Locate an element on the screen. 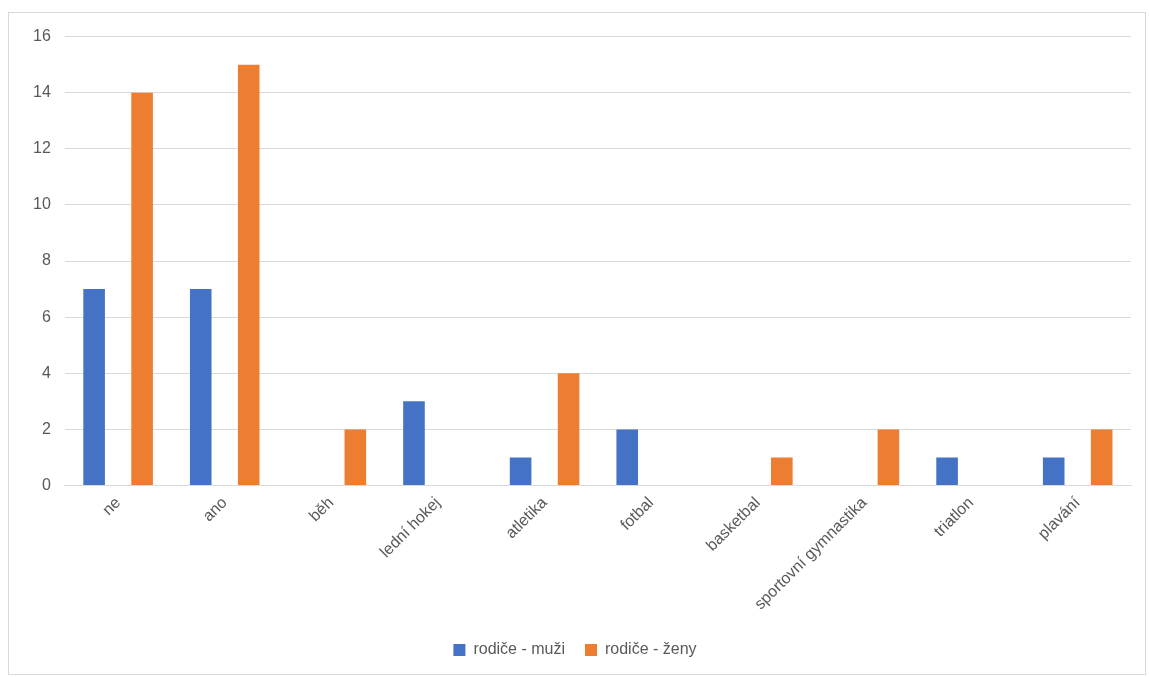 Image resolution: width=1149 pixels, height=677 pixels. y-tick-label: 4 is located at coordinates (46, 372).